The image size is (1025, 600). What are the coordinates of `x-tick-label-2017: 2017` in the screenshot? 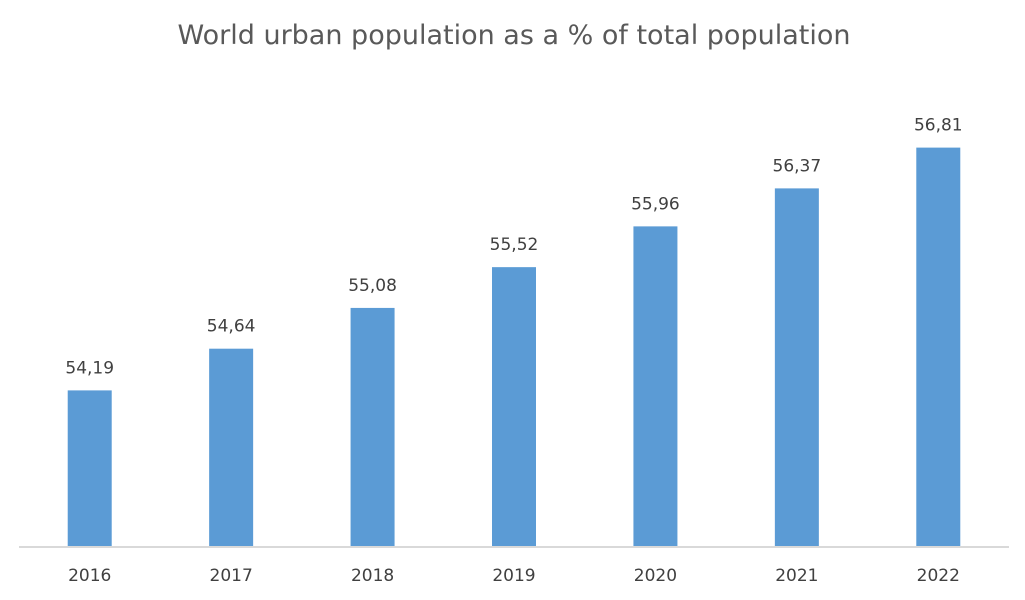 It's located at (231, 576).